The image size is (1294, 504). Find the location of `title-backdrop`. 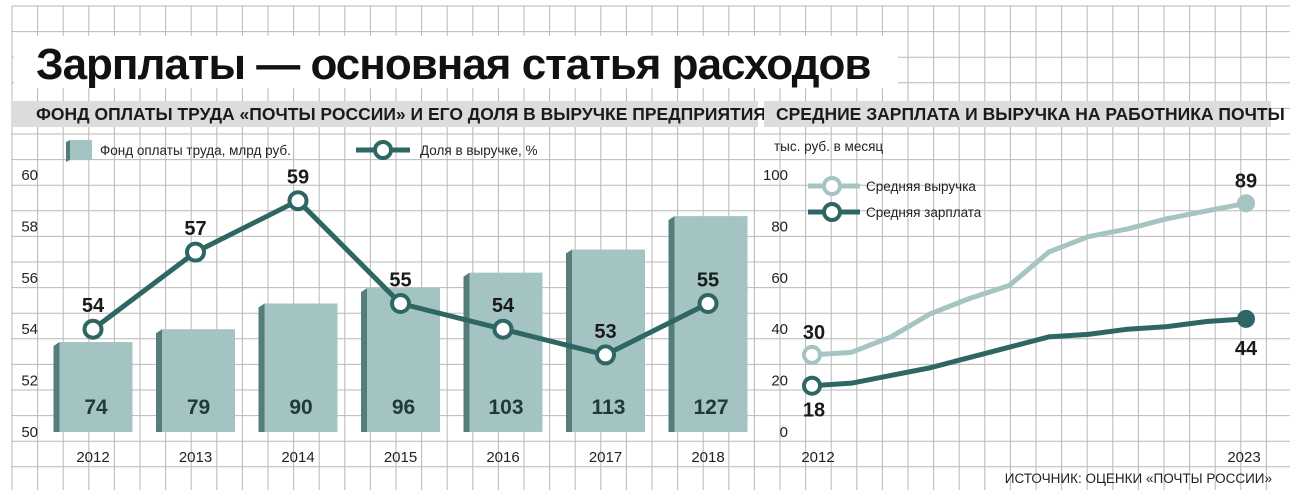

title-backdrop is located at coordinates (456, 62).